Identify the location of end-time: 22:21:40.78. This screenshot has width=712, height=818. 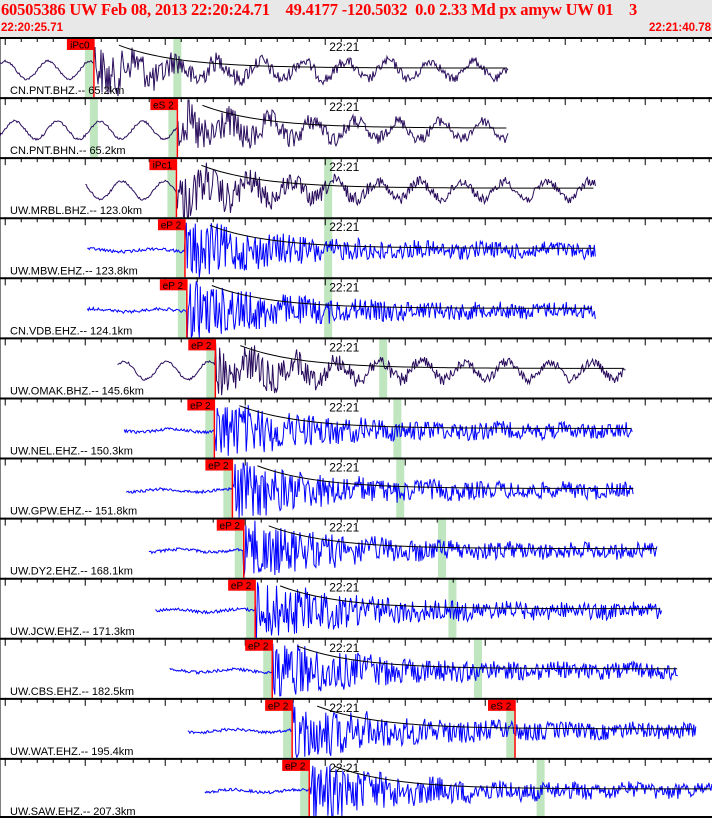
(679, 28).